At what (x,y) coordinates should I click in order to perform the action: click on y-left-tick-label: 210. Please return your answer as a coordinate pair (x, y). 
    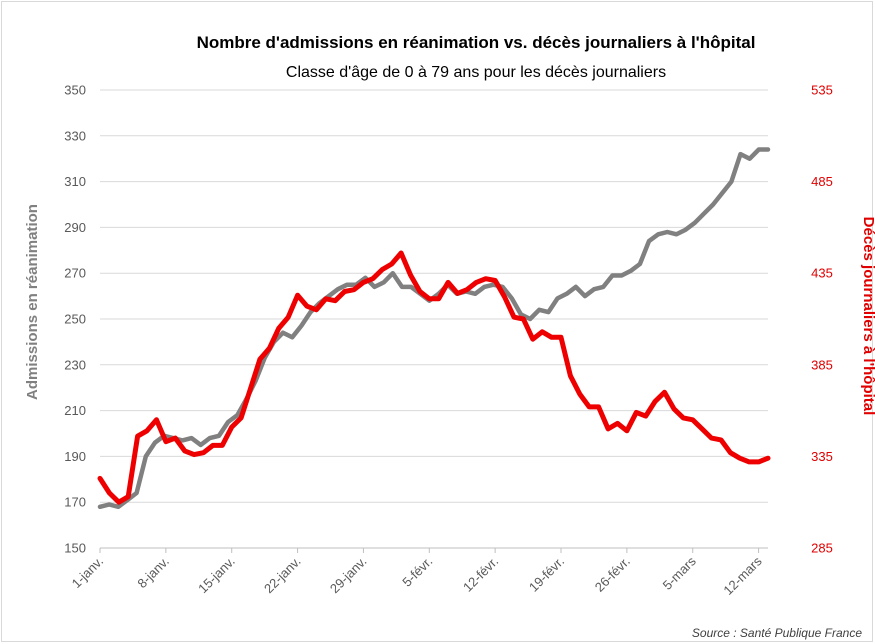
    Looking at the image, I should click on (75, 410).